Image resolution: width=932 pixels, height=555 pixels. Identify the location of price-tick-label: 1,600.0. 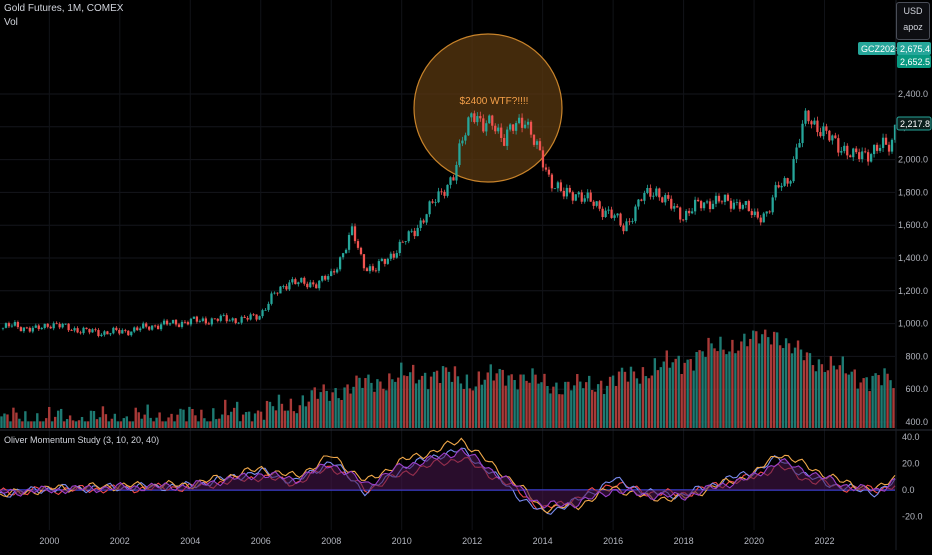
(913, 225).